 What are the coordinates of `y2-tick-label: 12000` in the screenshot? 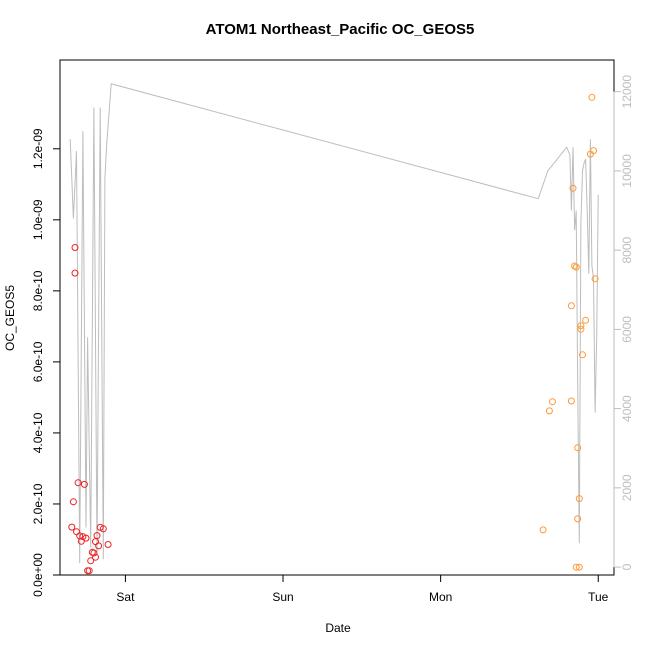 It's located at (627, 92).